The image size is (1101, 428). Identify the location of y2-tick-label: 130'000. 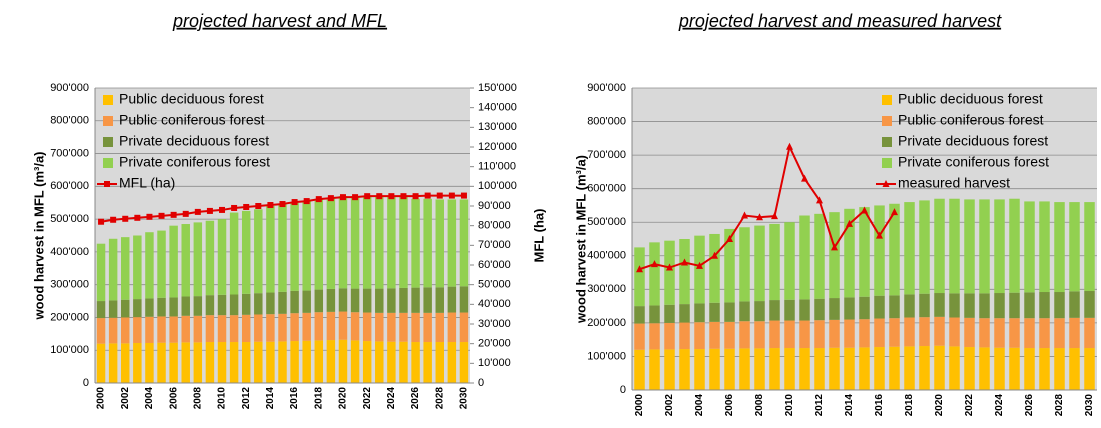
(497, 127).